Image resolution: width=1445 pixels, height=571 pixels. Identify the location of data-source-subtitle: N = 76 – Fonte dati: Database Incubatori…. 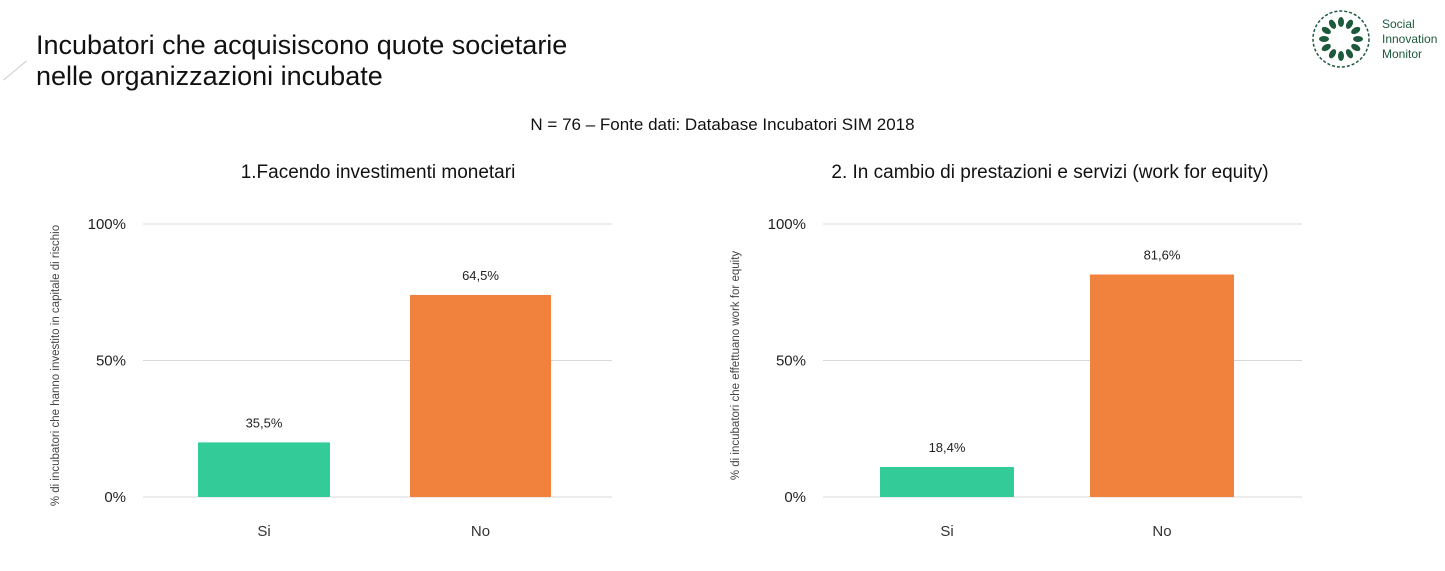
(722, 124).